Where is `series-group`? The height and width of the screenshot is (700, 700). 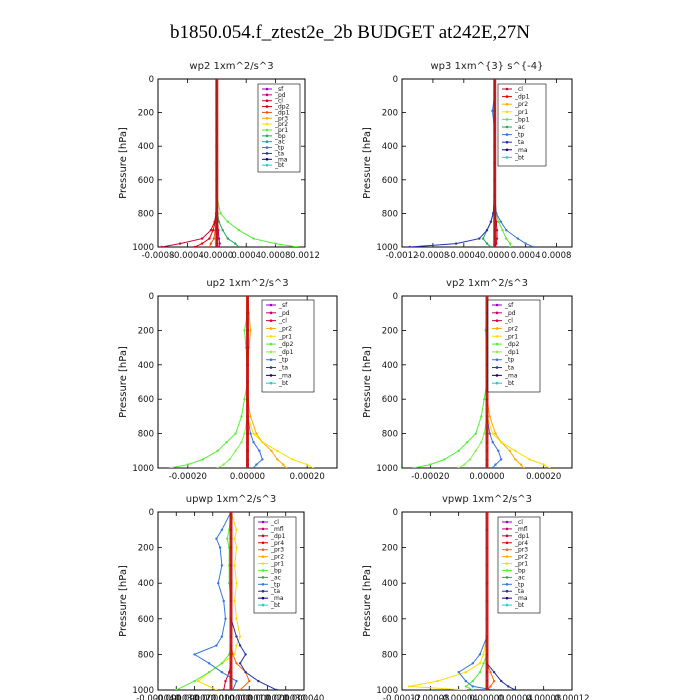
series-group is located at coordinates (462, 601).